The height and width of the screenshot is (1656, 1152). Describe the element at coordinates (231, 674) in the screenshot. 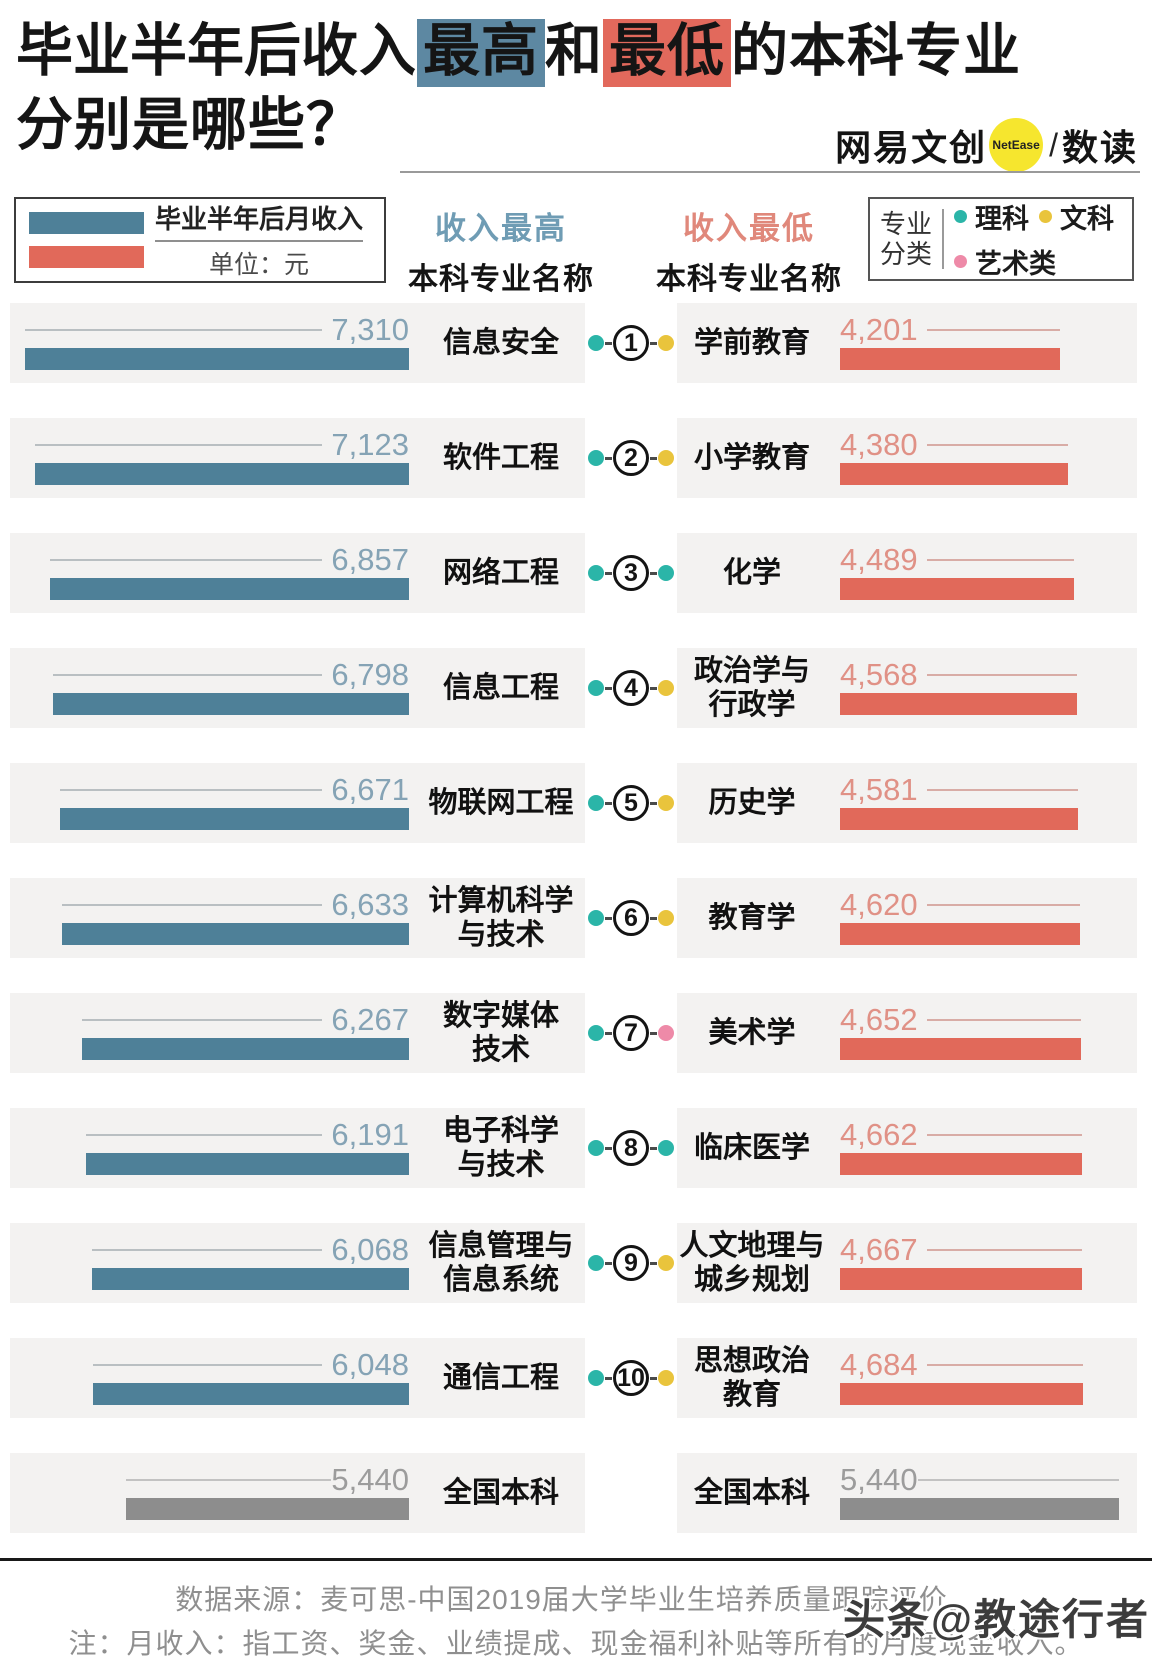

I see `income-value-row: 6,798` at that location.